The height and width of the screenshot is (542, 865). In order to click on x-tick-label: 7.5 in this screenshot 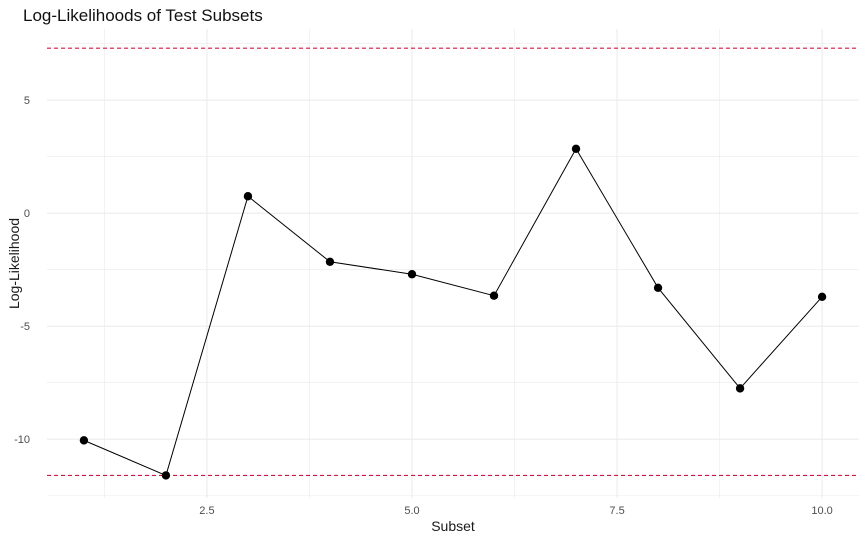, I will do `click(616, 511)`.